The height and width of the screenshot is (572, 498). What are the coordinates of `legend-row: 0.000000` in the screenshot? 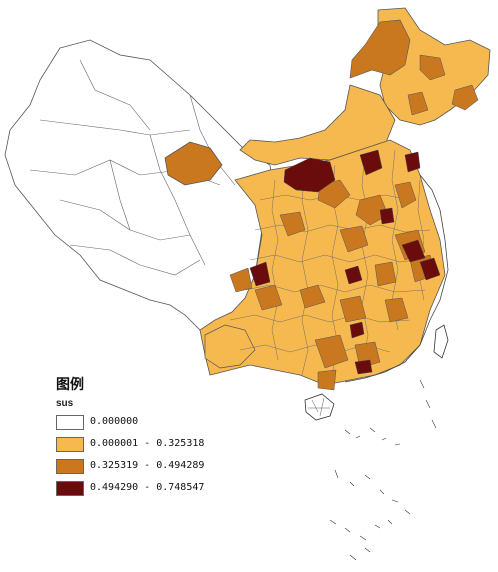 It's located at (166, 426).